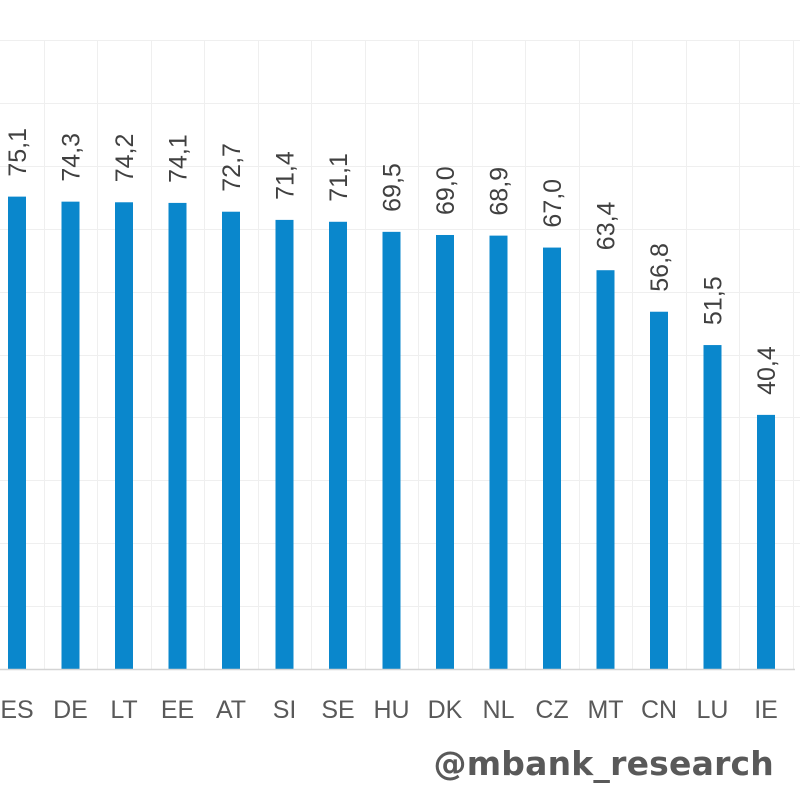 The width and height of the screenshot is (800, 805). Describe the element at coordinates (445, 710) in the screenshot. I see `x-tick-label-dk: DK` at that location.